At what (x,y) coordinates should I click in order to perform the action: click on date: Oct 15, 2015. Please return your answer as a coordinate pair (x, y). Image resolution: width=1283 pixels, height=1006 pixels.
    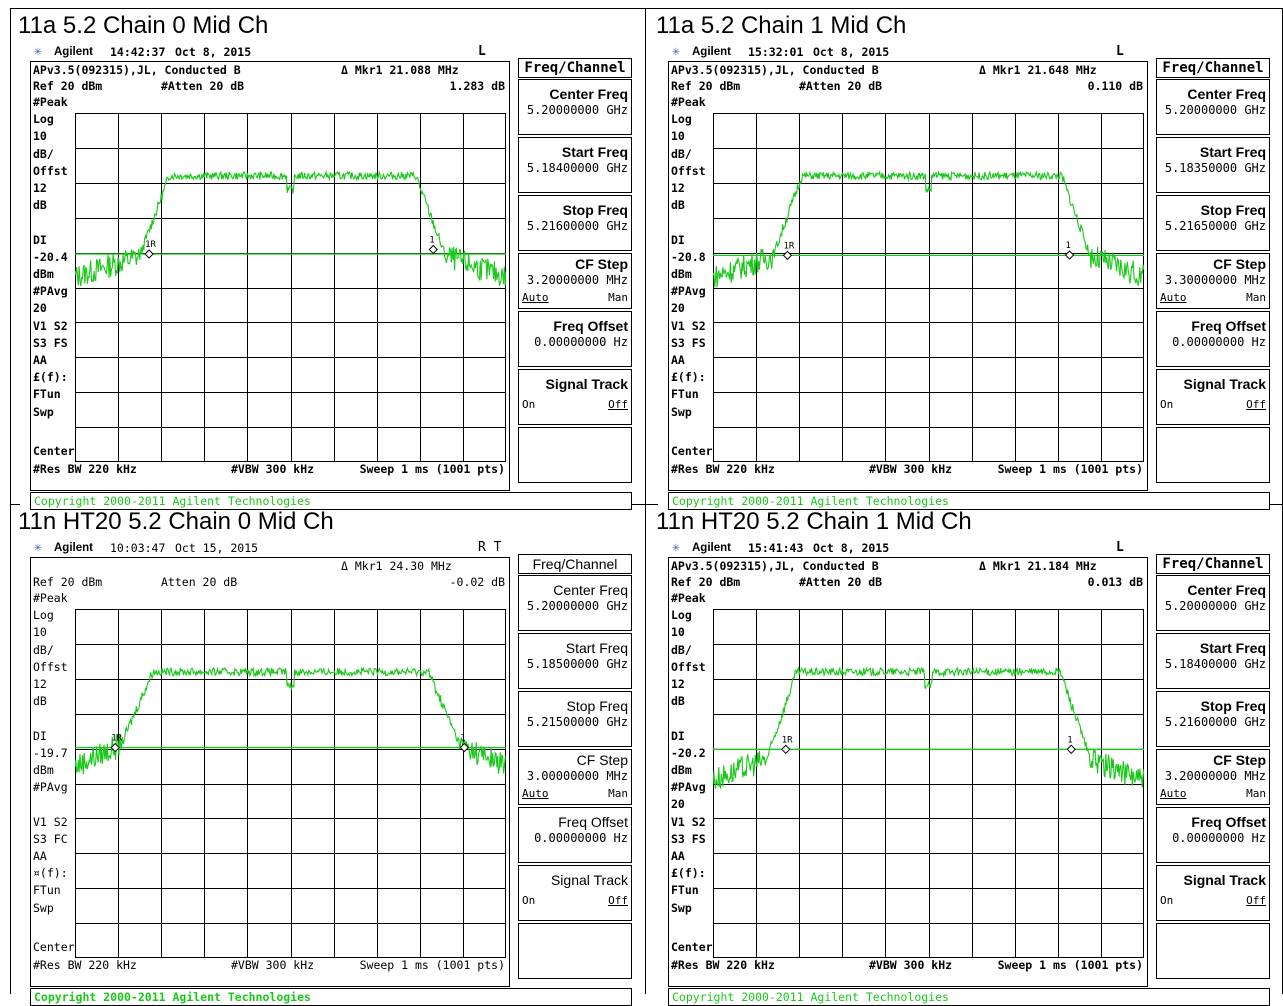
    Looking at the image, I should click on (217, 548).